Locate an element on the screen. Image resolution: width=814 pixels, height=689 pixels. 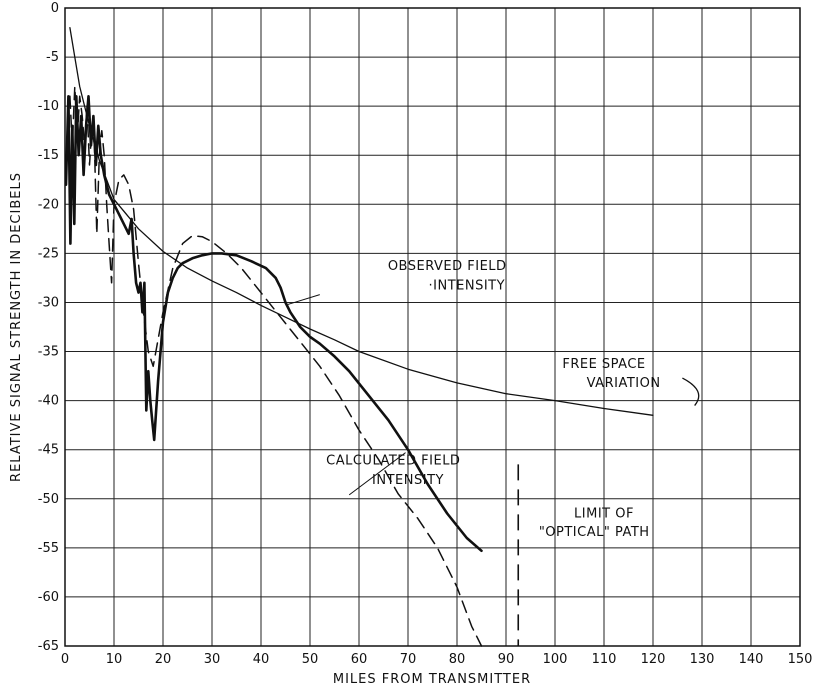
y-tick-label: -25 is located at coordinates (48, 253).